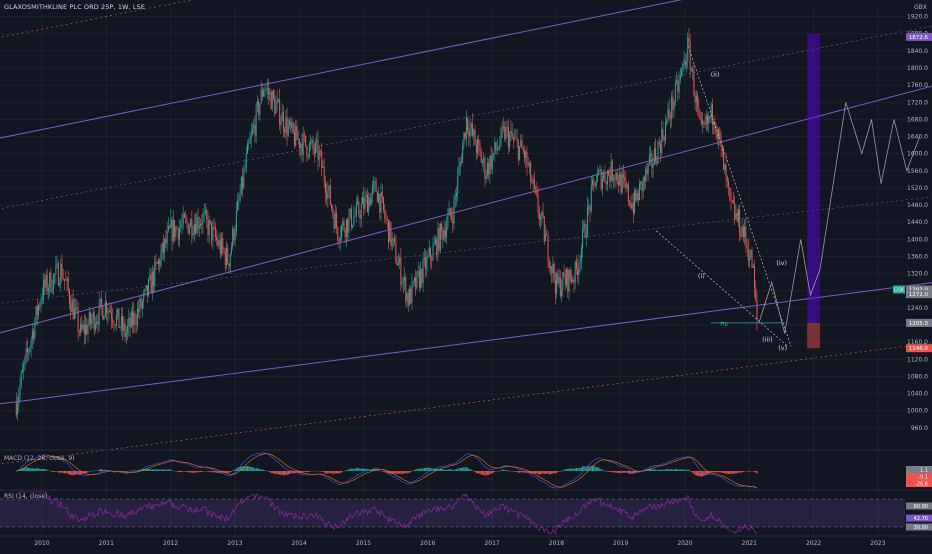  What do you see at coordinates (813, 178) in the screenshot?
I see `target-zone` at bounding box center [813, 178].